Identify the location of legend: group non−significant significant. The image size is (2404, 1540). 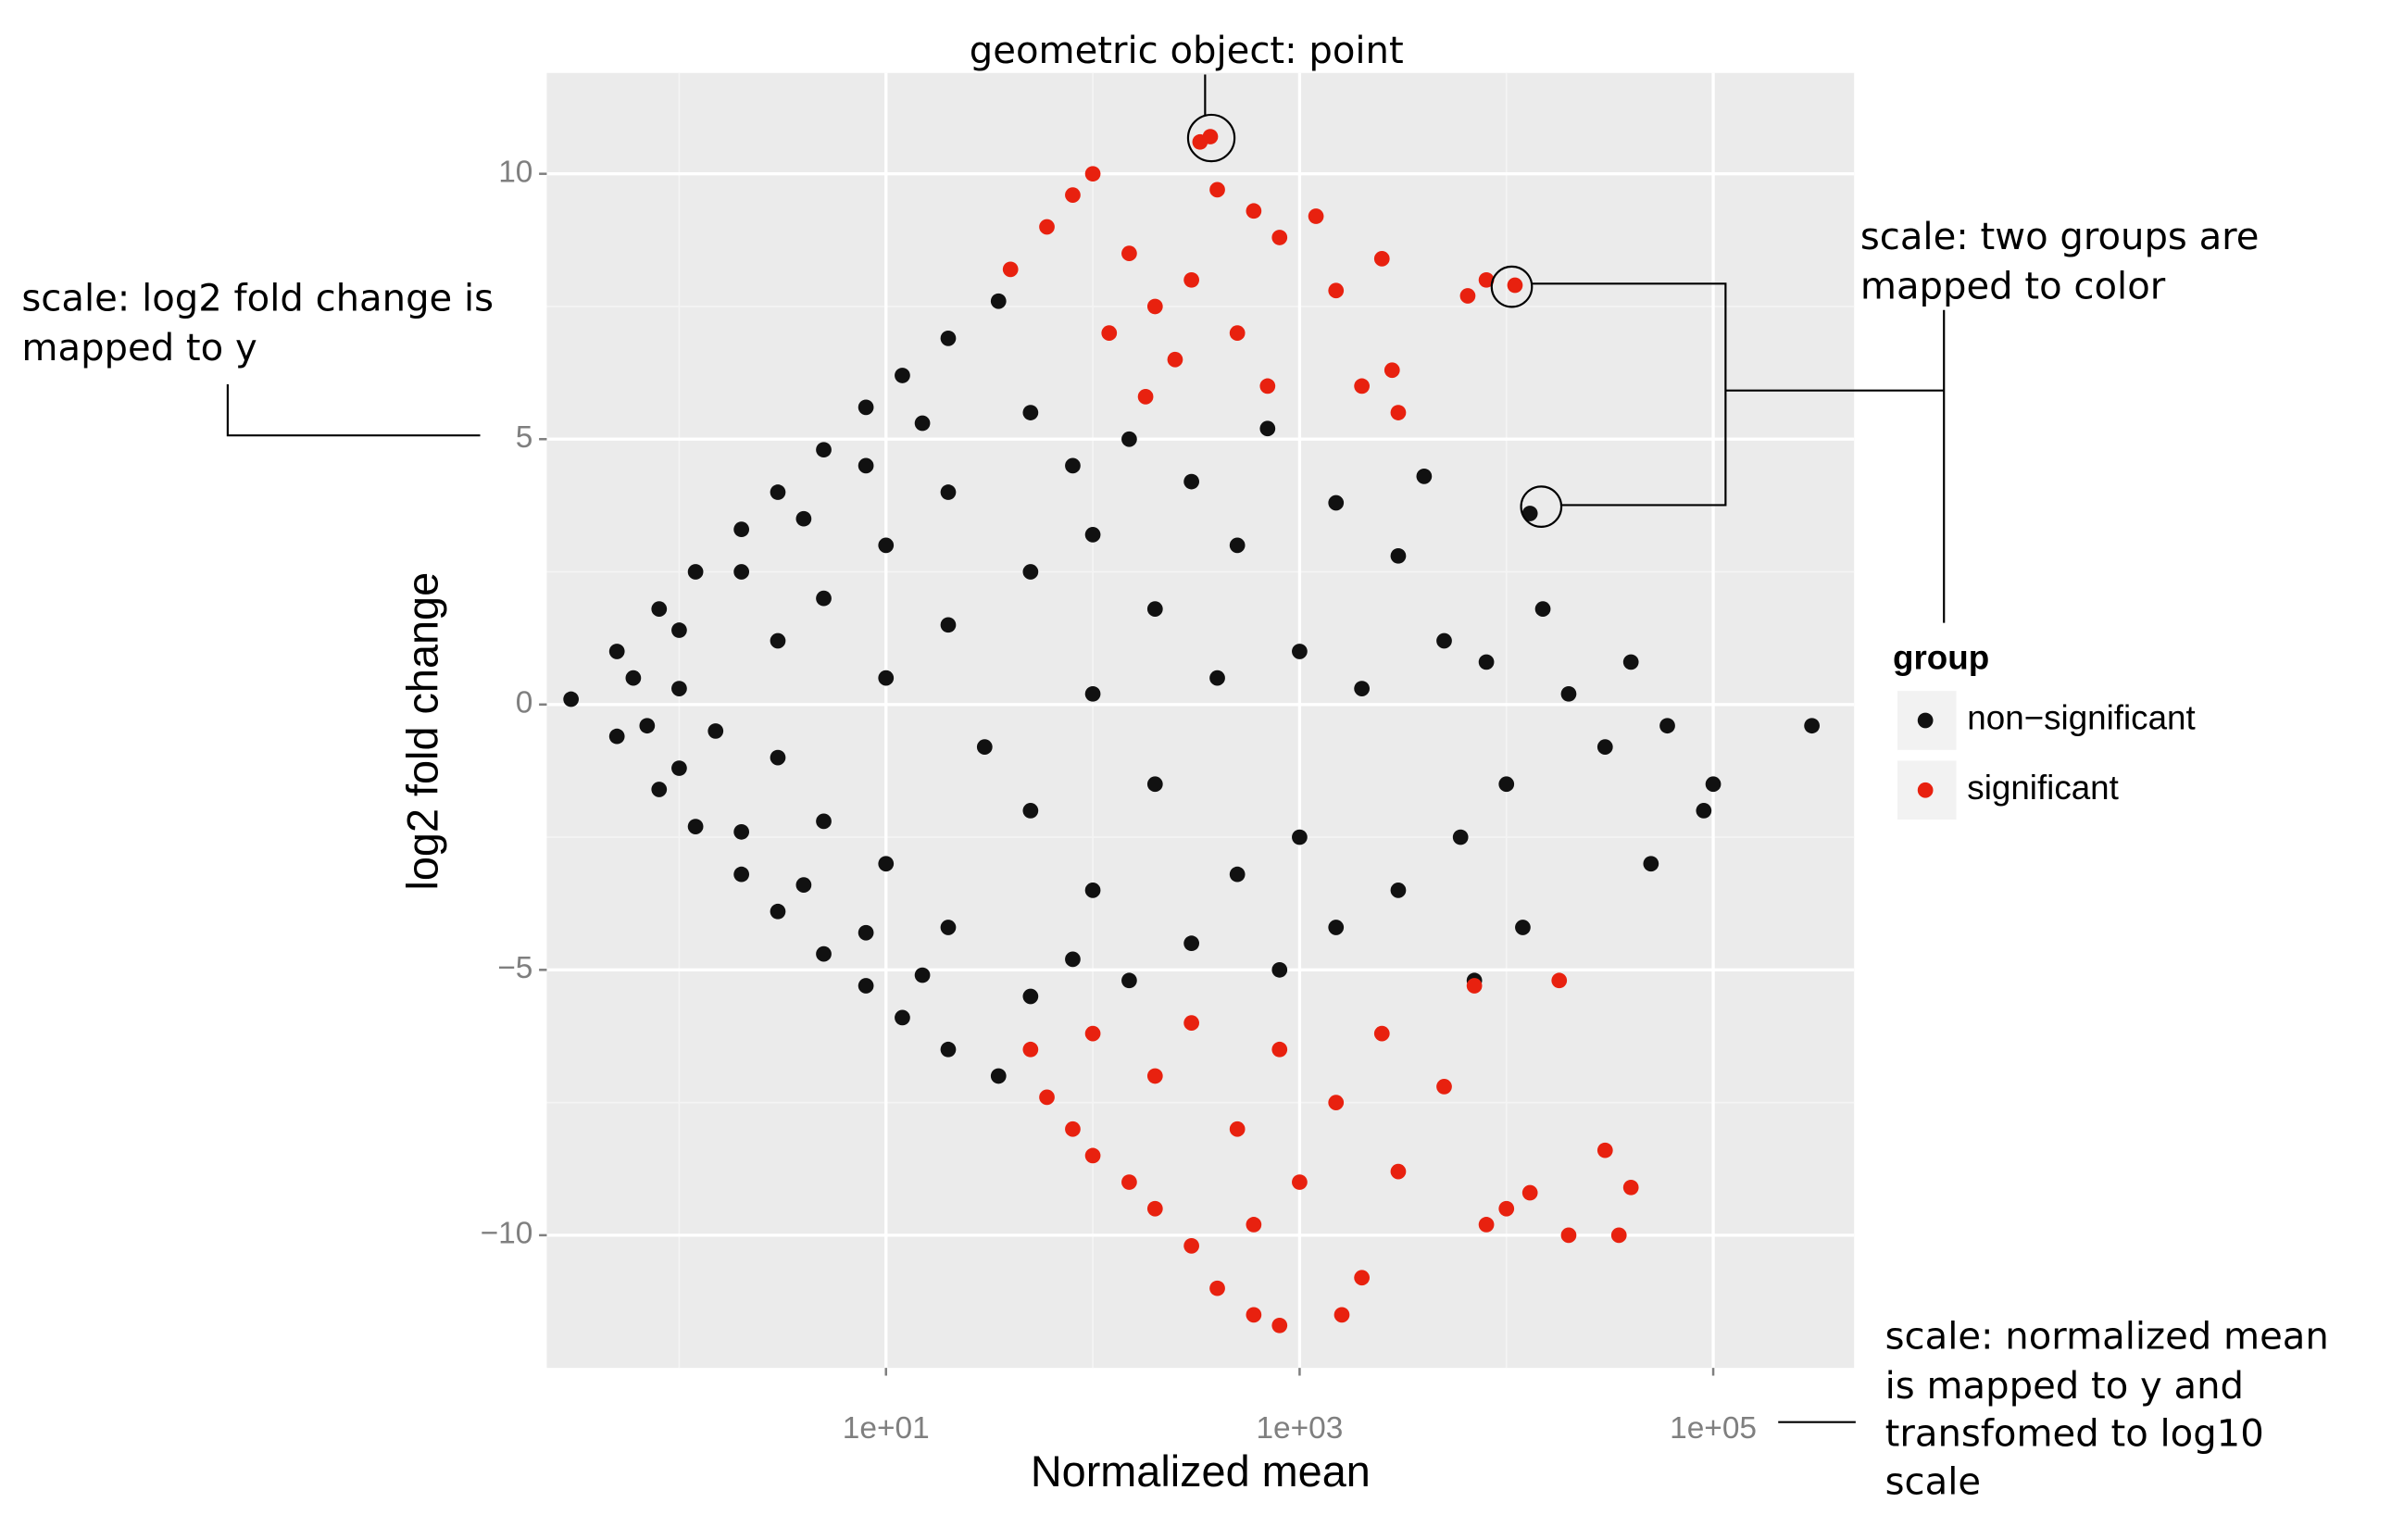
(2044, 729).